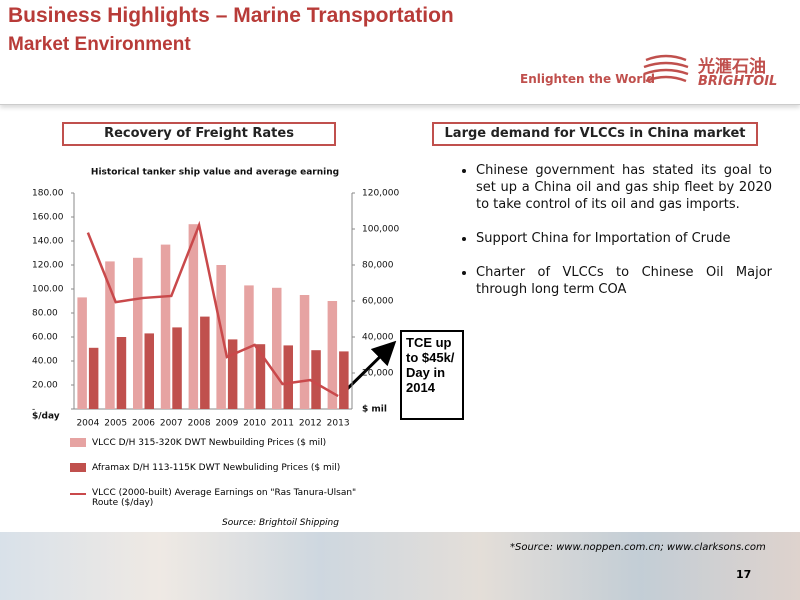 This screenshot has width=800, height=600. Describe the element at coordinates (310, 424) in the screenshot. I see `x-tick-label: 2012` at that location.